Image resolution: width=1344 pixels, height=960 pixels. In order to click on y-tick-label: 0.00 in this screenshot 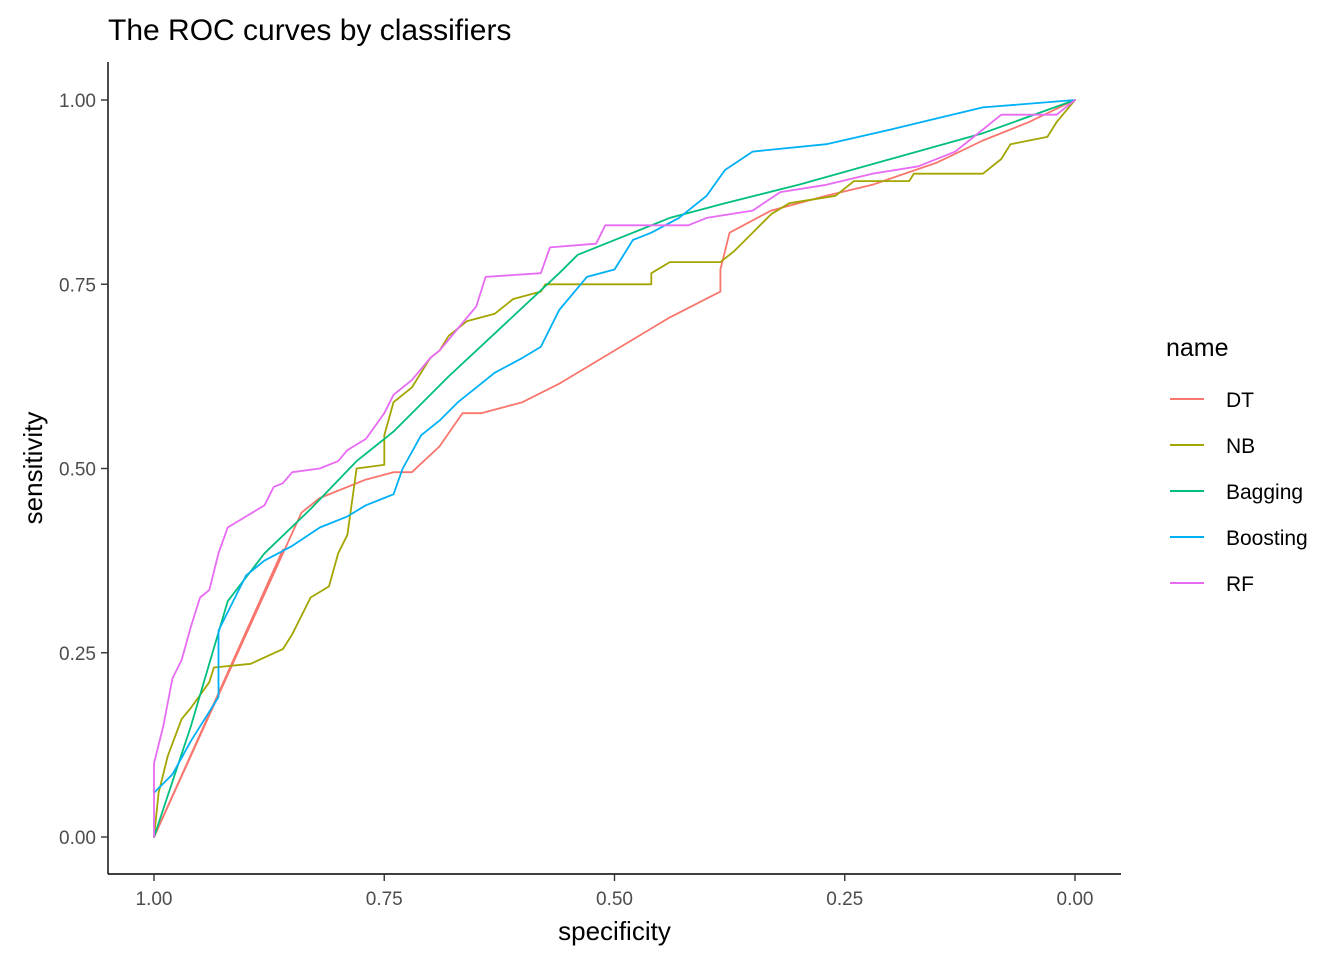, I will do `click(77, 838)`.